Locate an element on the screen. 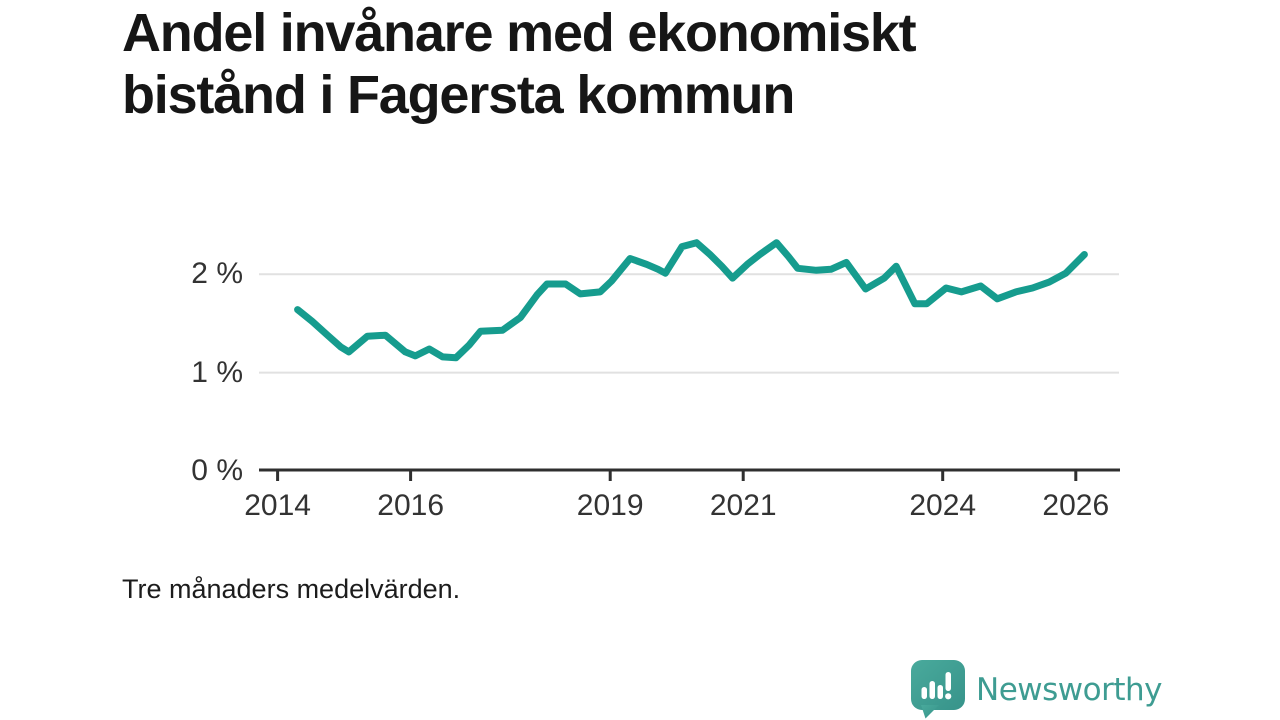  newsworthy-logo-icon is located at coordinates (938, 689).